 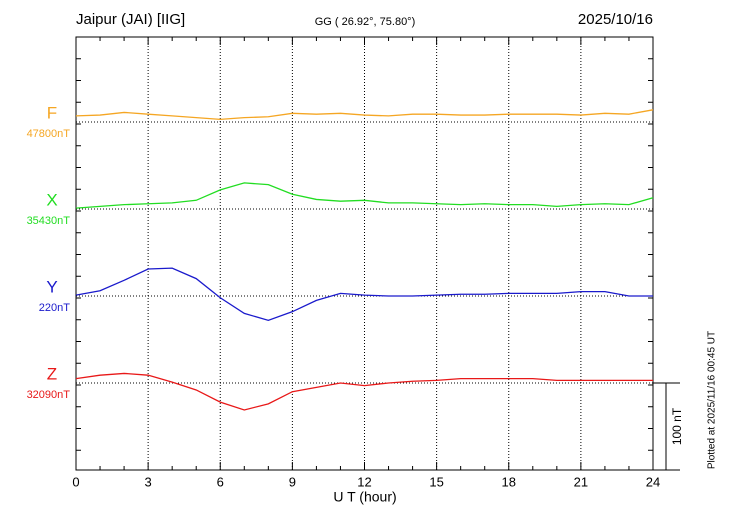 What do you see at coordinates (364, 497) in the screenshot?
I see `x-axis-label: U T (hour)` at bounding box center [364, 497].